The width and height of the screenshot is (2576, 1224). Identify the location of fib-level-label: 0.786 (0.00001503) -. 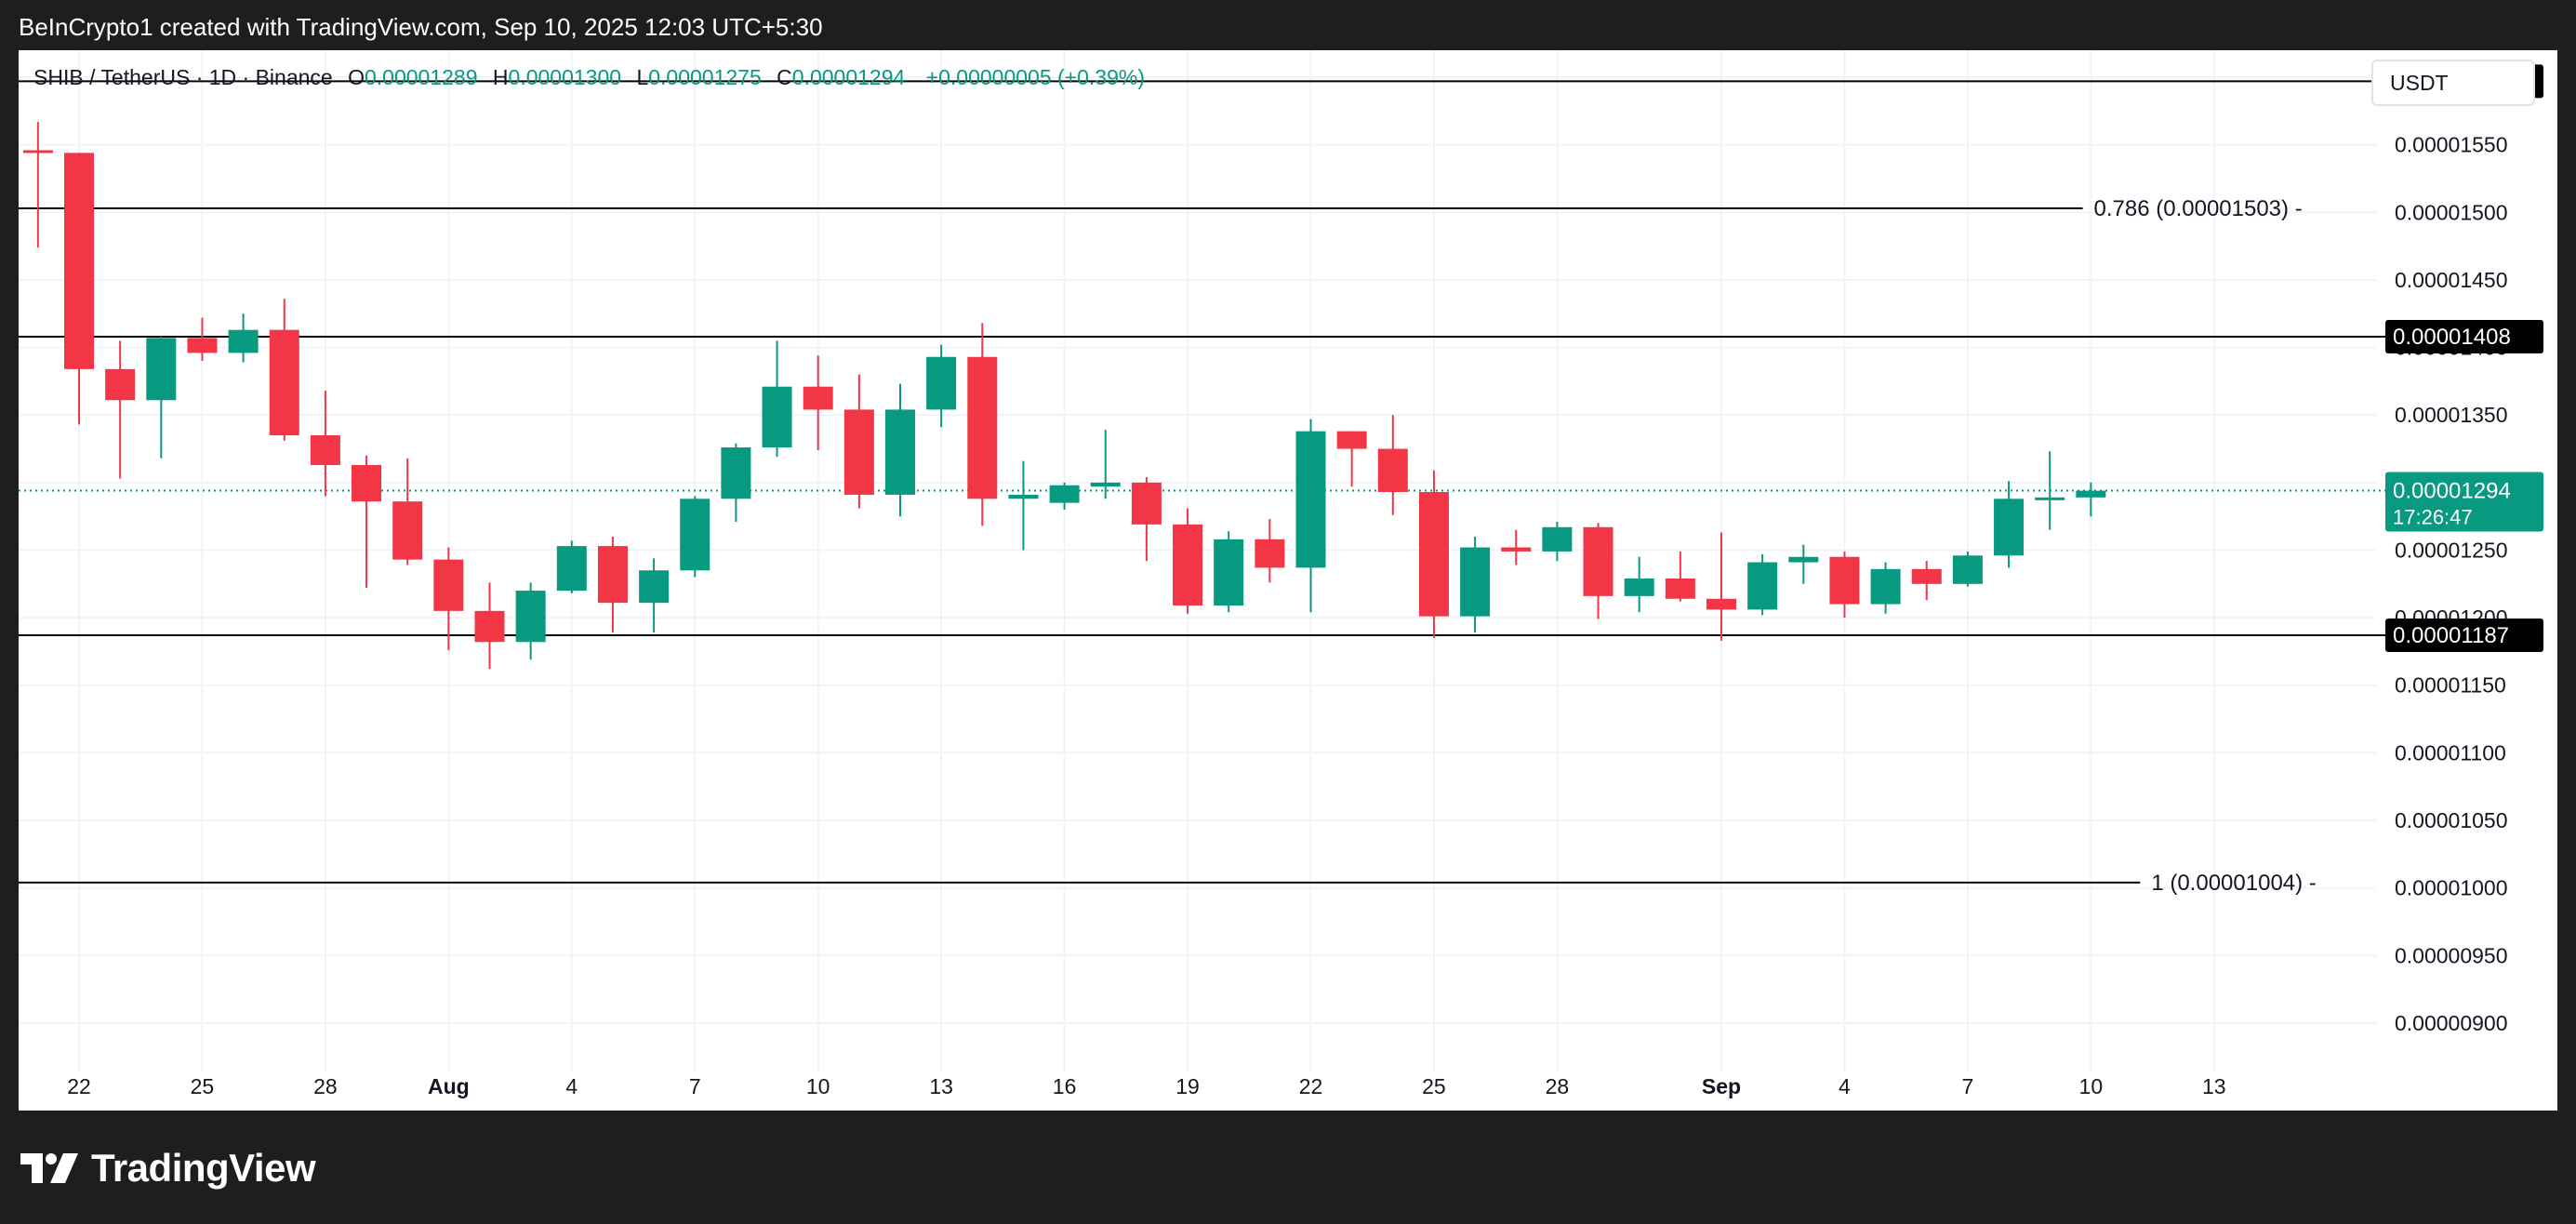
(2198, 208).